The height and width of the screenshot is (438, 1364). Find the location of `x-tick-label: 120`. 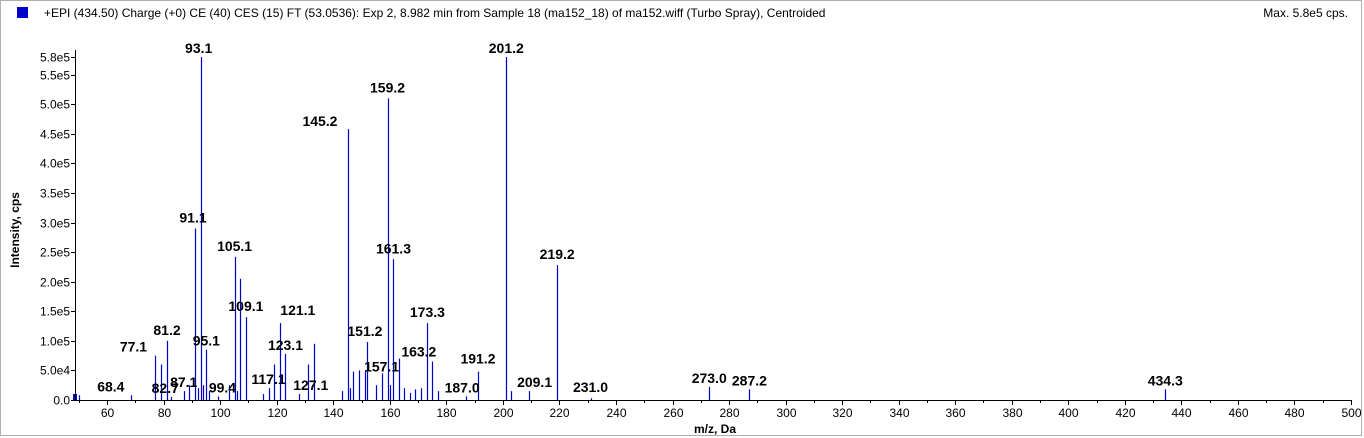

x-tick-label: 120 is located at coordinates (277, 413).